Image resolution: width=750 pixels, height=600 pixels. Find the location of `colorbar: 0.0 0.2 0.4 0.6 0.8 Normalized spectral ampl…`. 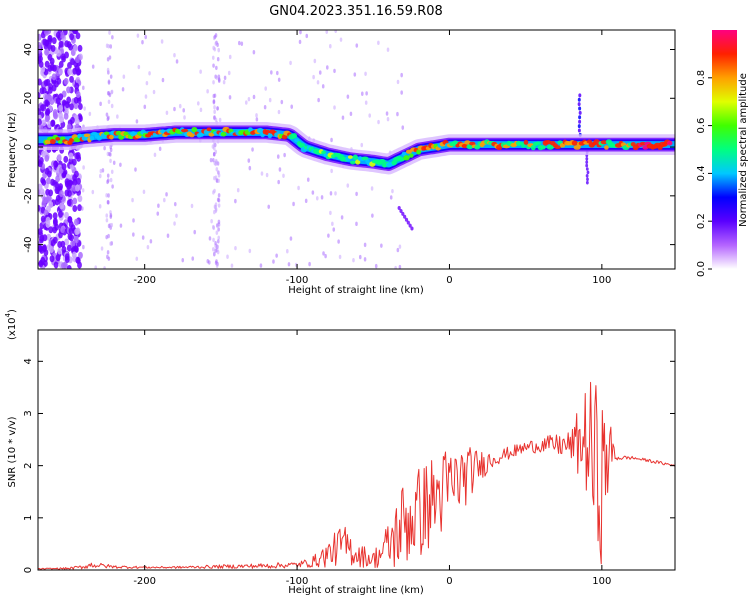

colorbar: 0.0 0.2 0.4 0.6 0.8 Normalized spectral ampl… is located at coordinates (722, 153).